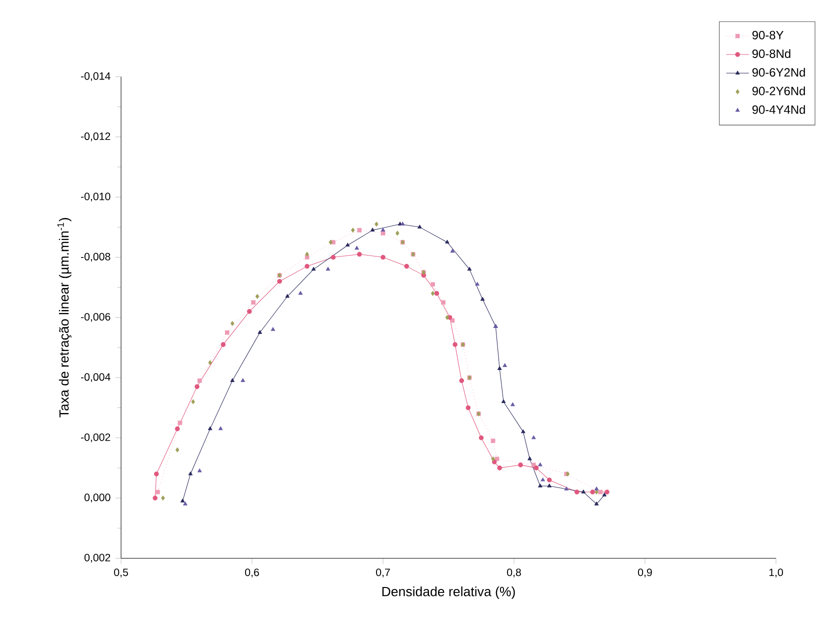 This screenshot has height=634, width=823. What do you see at coordinates (95, 76) in the screenshot?
I see `y-tick-label: -0,014` at bounding box center [95, 76].